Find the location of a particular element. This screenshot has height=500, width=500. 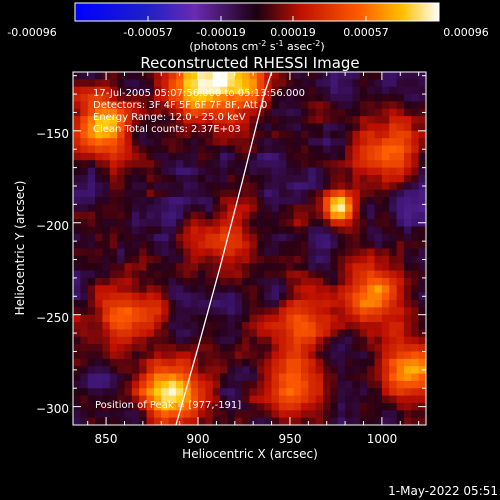

annotation-energy-range: Energy Range: 12.0 - 25.0 keV is located at coordinates (169, 117).